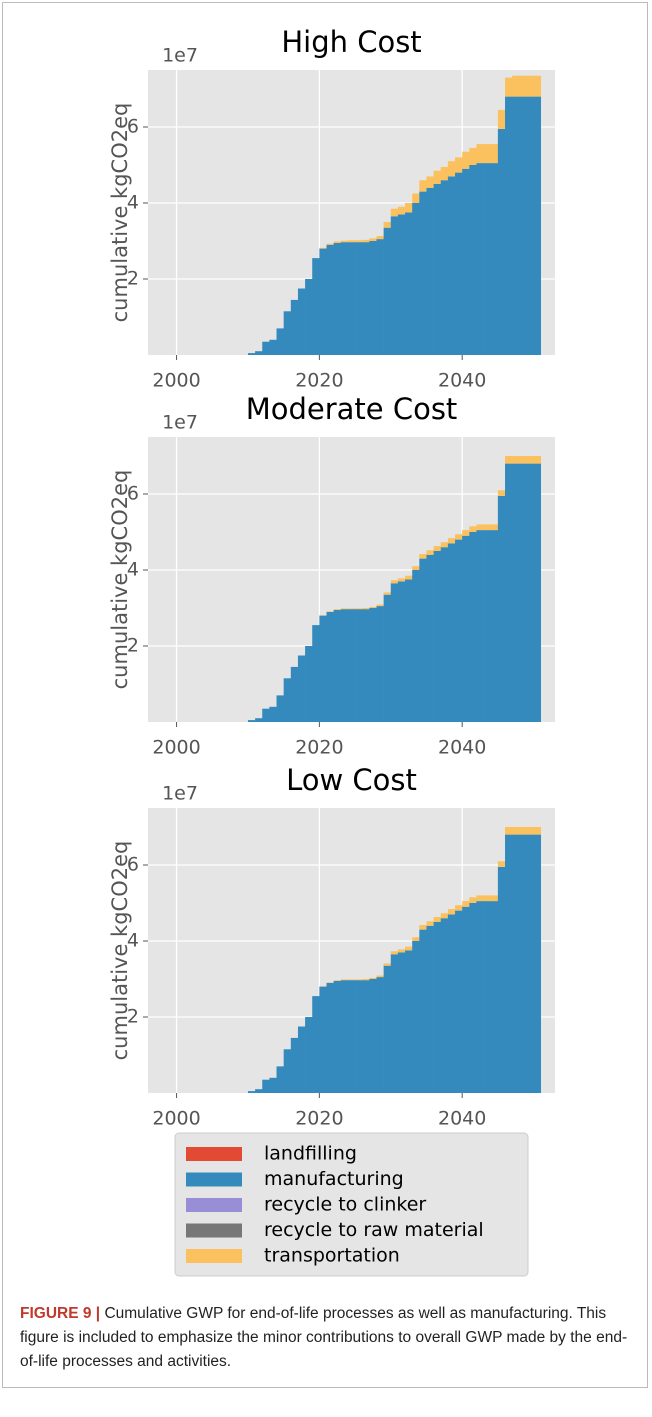  Describe the element at coordinates (332, 1256) in the screenshot. I see `legend-label: transportation` at that location.